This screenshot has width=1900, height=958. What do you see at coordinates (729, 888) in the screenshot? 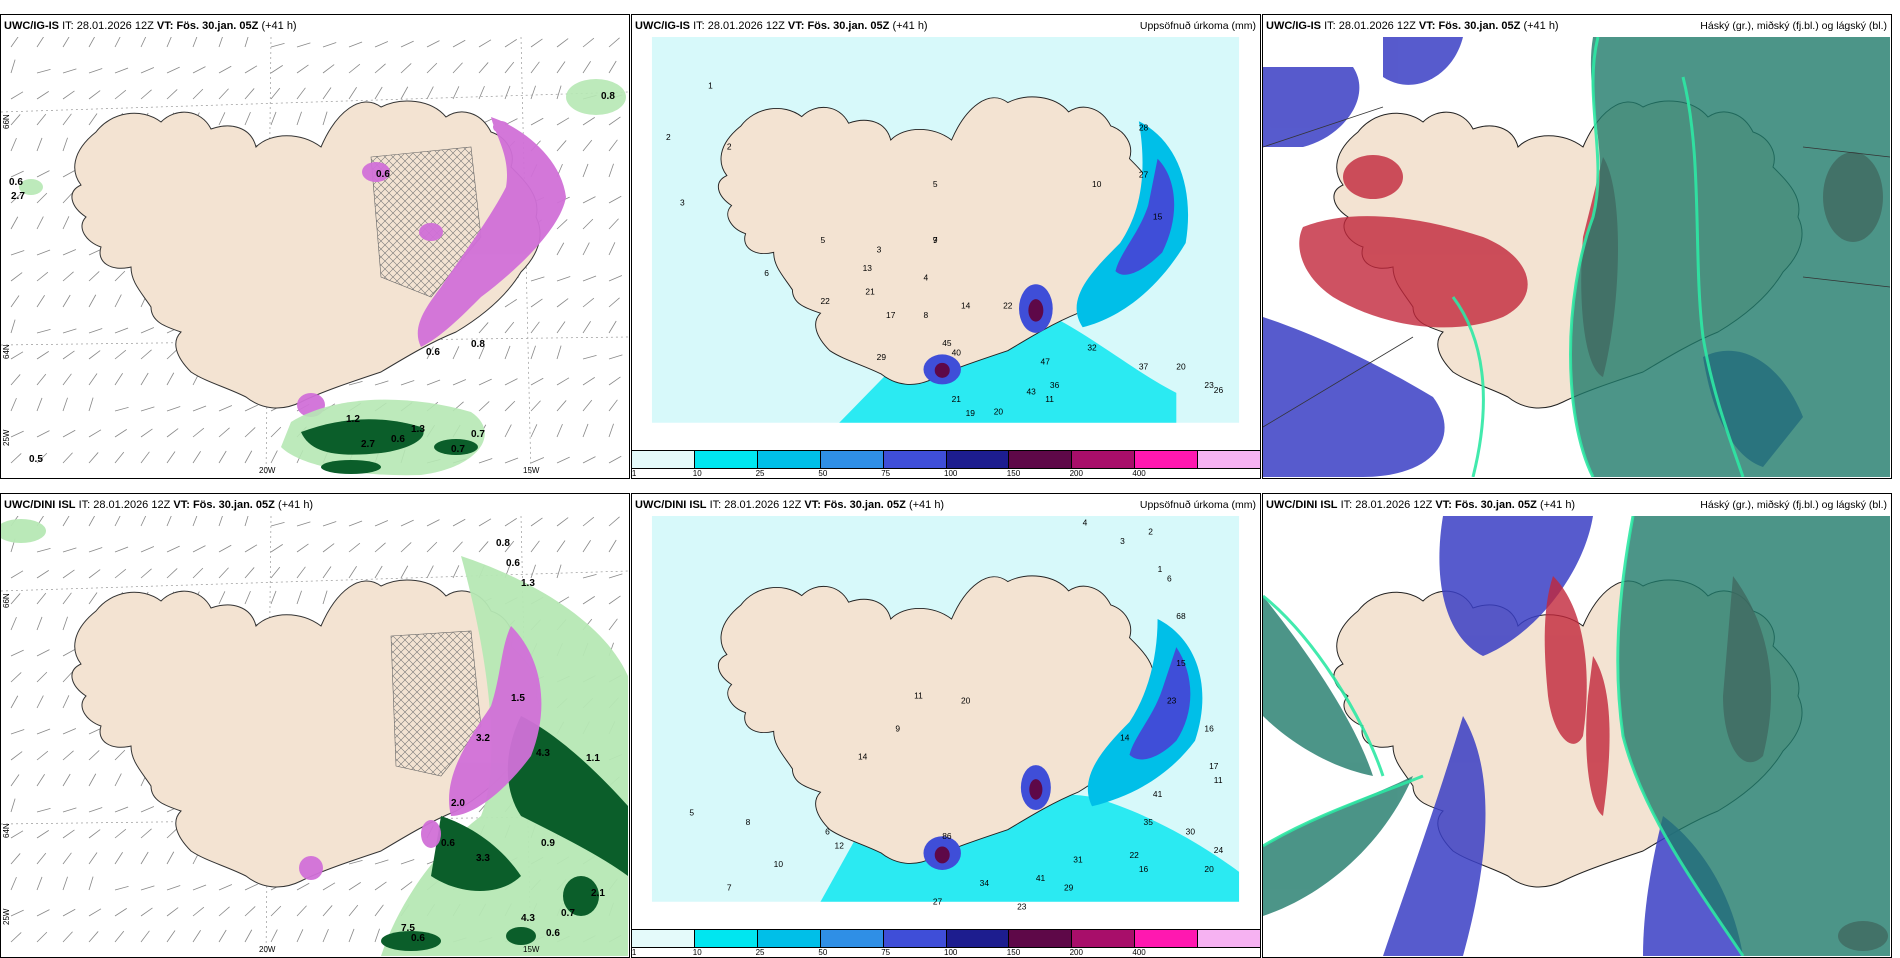
I see `value-label: 7` at bounding box center [729, 888].